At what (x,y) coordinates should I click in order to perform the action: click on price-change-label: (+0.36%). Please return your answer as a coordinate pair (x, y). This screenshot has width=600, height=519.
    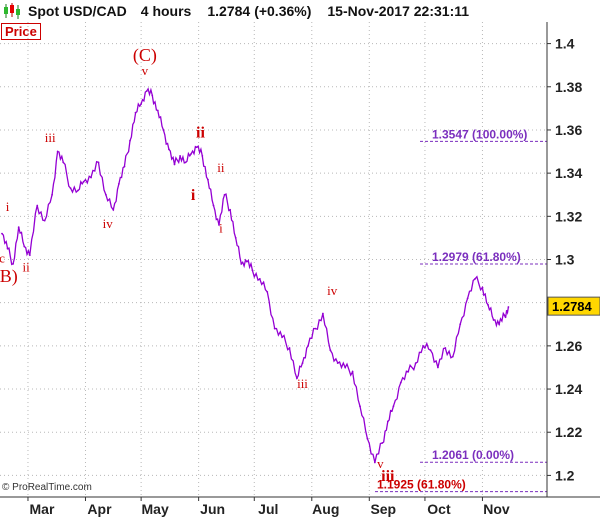
    Looking at the image, I should click on (283, 11).